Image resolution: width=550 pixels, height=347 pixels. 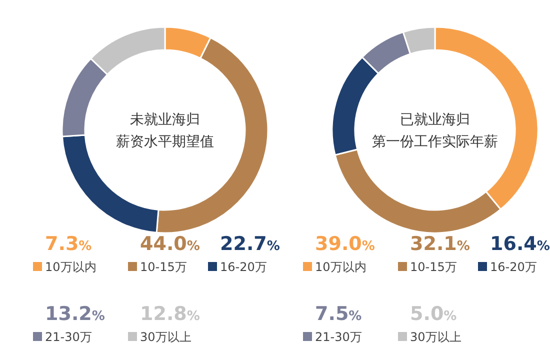 What do you see at coordinates (440, 244) in the screenshot?
I see `data-label: 32.1%` at bounding box center [440, 244].